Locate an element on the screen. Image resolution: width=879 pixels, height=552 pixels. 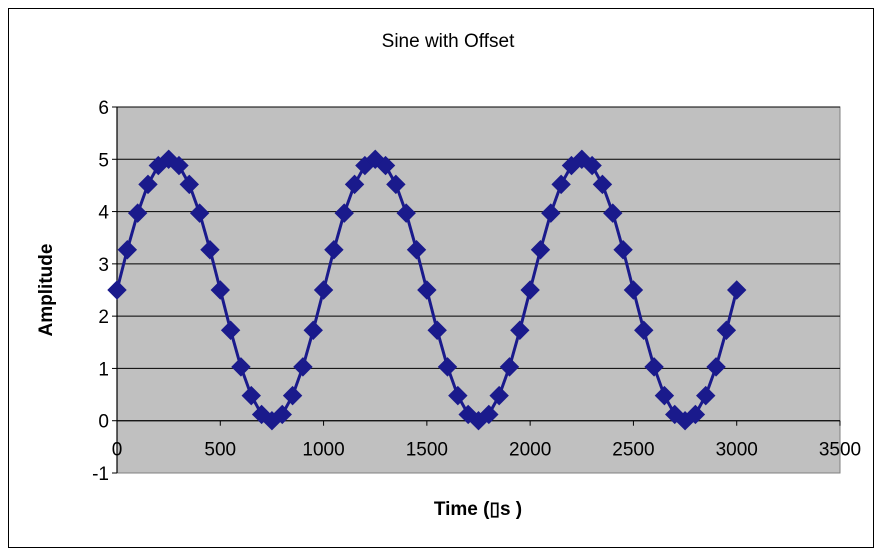
y-axis-title: Amplitude is located at coordinates (46, 290).